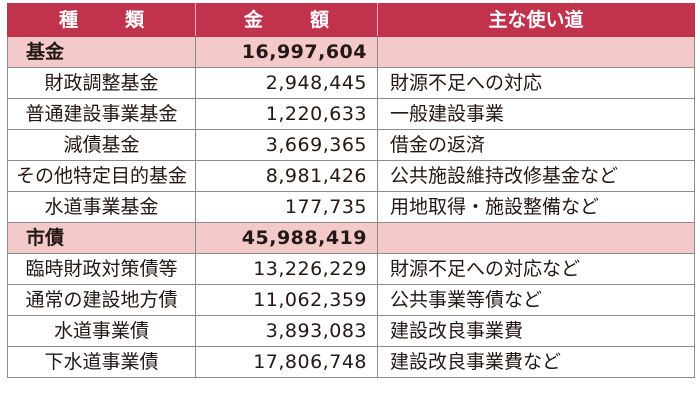  What do you see at coordinates (286, 300) in the screenshot?
I see `row-amount: 11,062,359` at bounding box center [286, 300].